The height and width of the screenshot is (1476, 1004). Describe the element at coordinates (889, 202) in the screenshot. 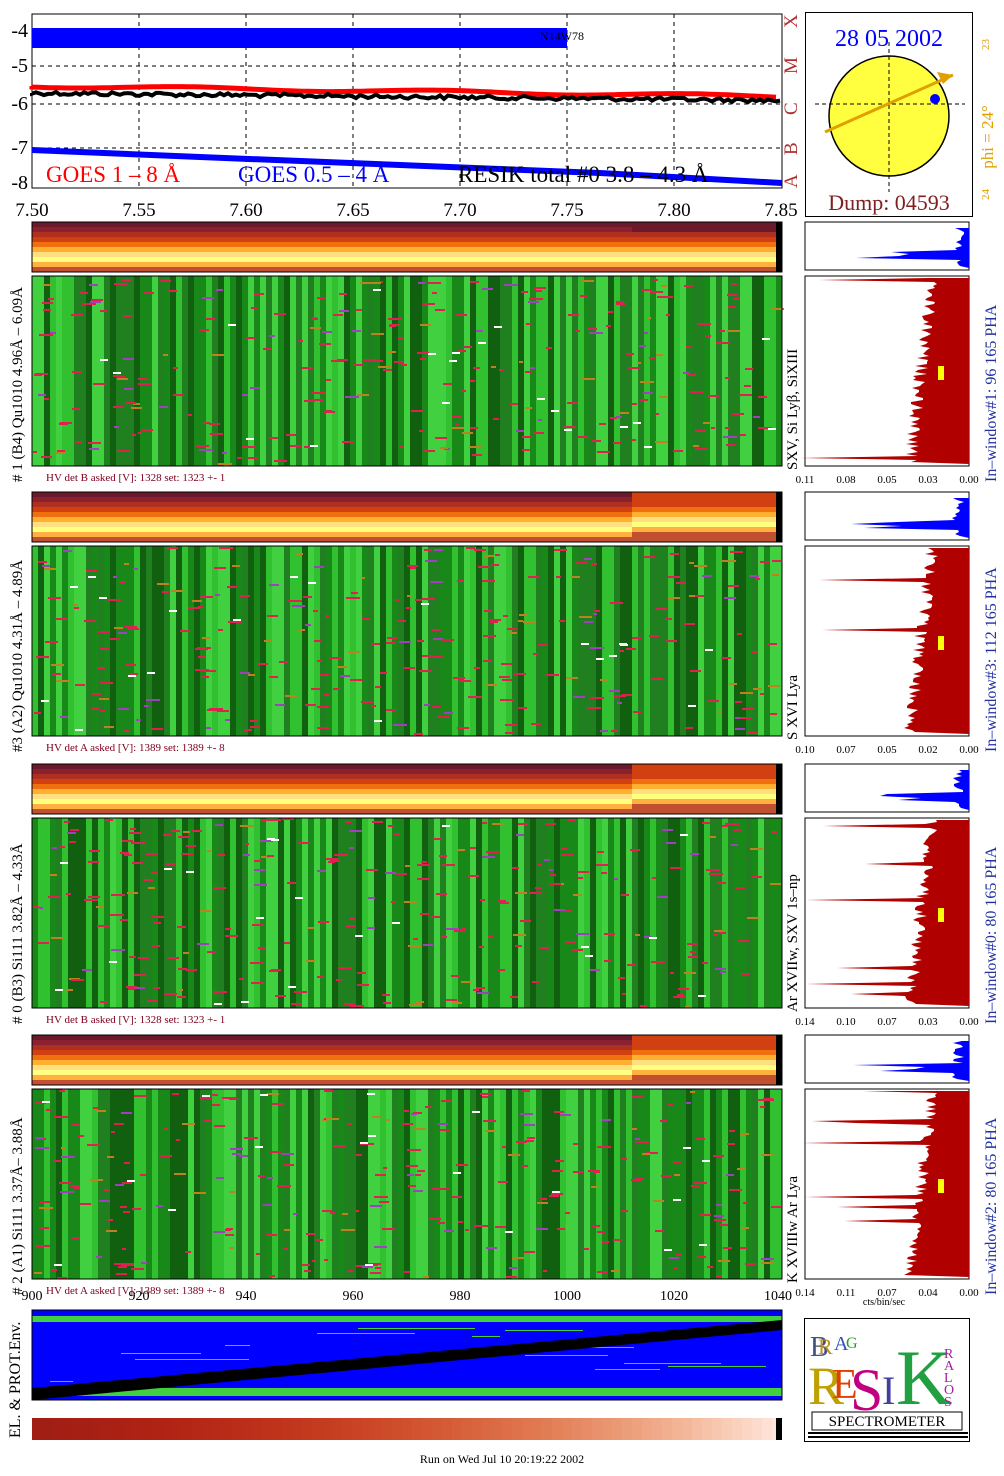

I see `dump-label: Dump: 04593` at that location.